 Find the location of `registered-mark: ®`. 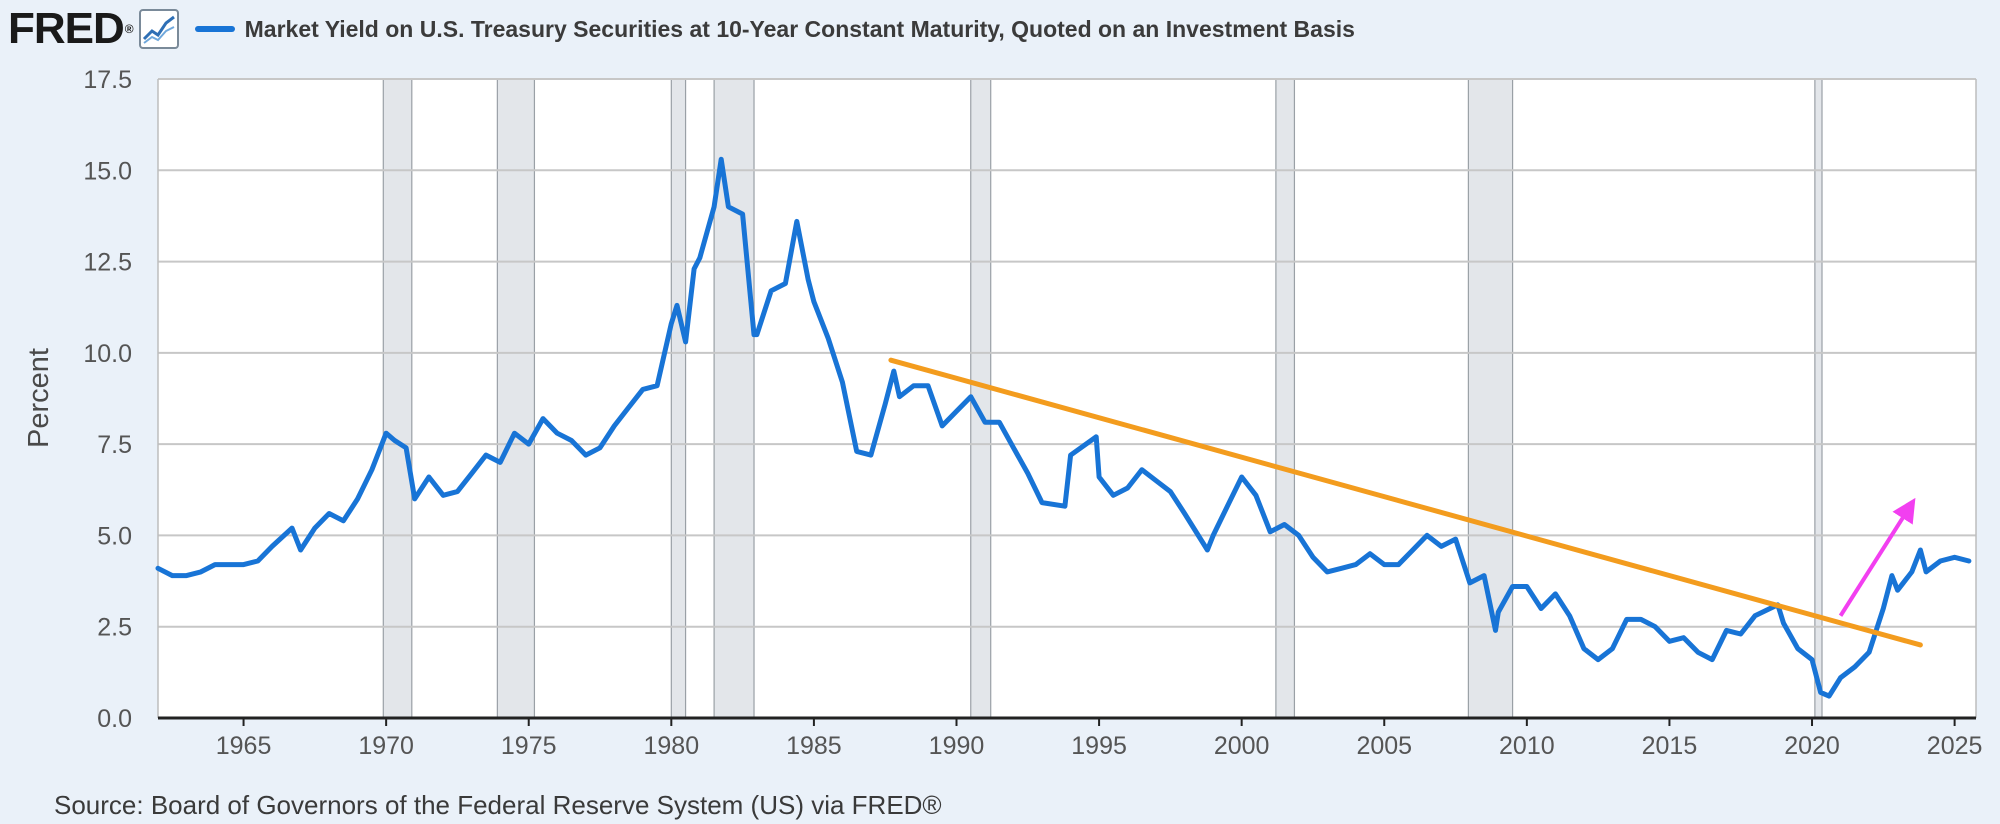

registered-mark: ® is located at coordinates (129, 29).